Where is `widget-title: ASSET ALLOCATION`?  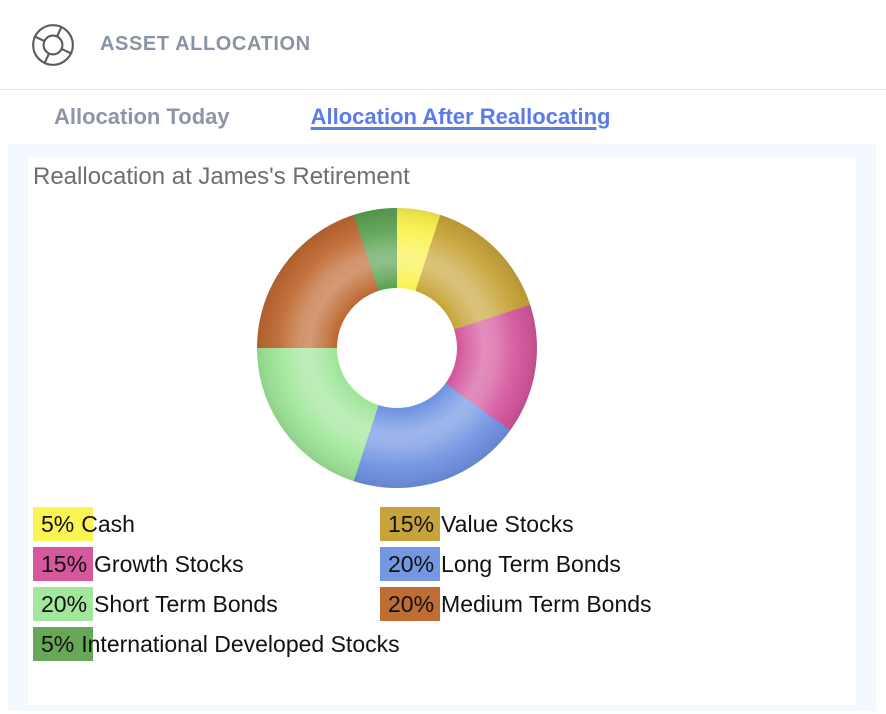
widget-title: ASSET ALLOCATION is located at coordinates (205, 44).